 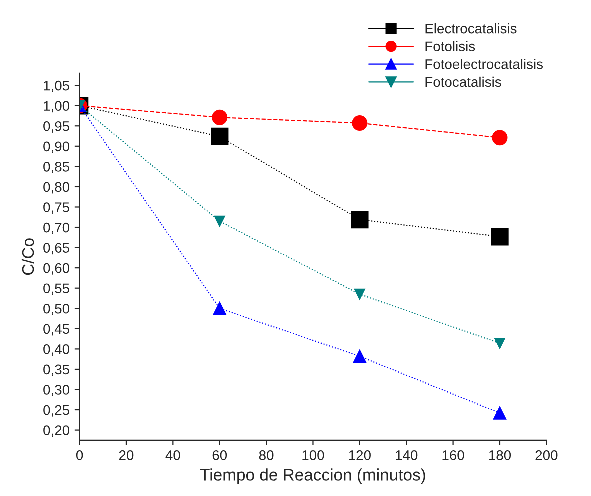 I want to click on y-tick-label: 0,30, so click(x=57, y=391).